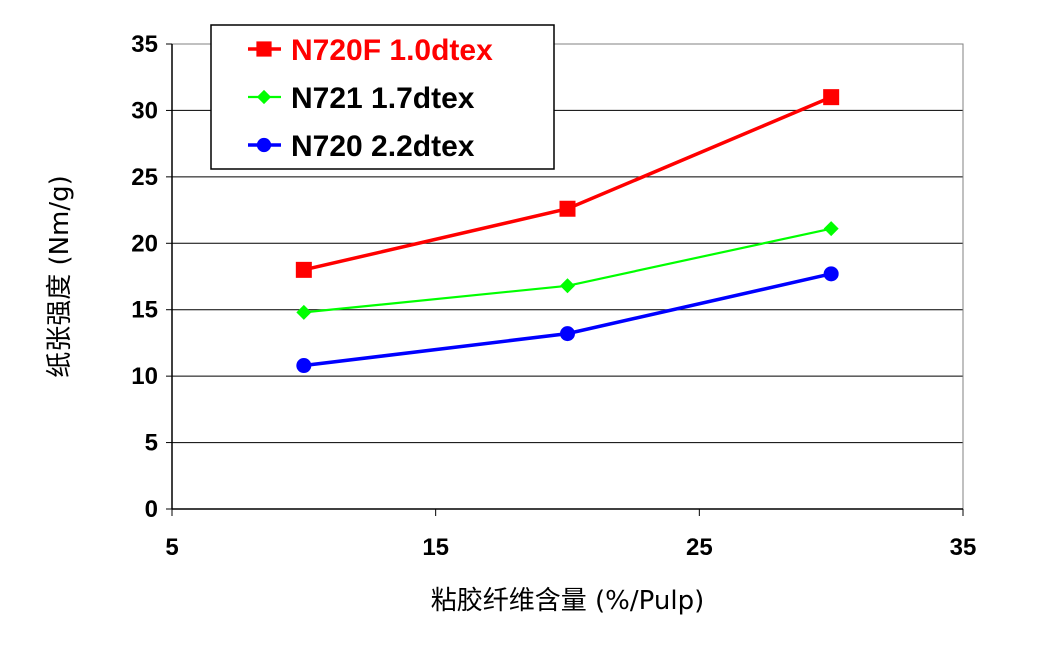 This screenshot has width=1058, height=645. I want to click on x-tick-label: 5, so click(171, 547).